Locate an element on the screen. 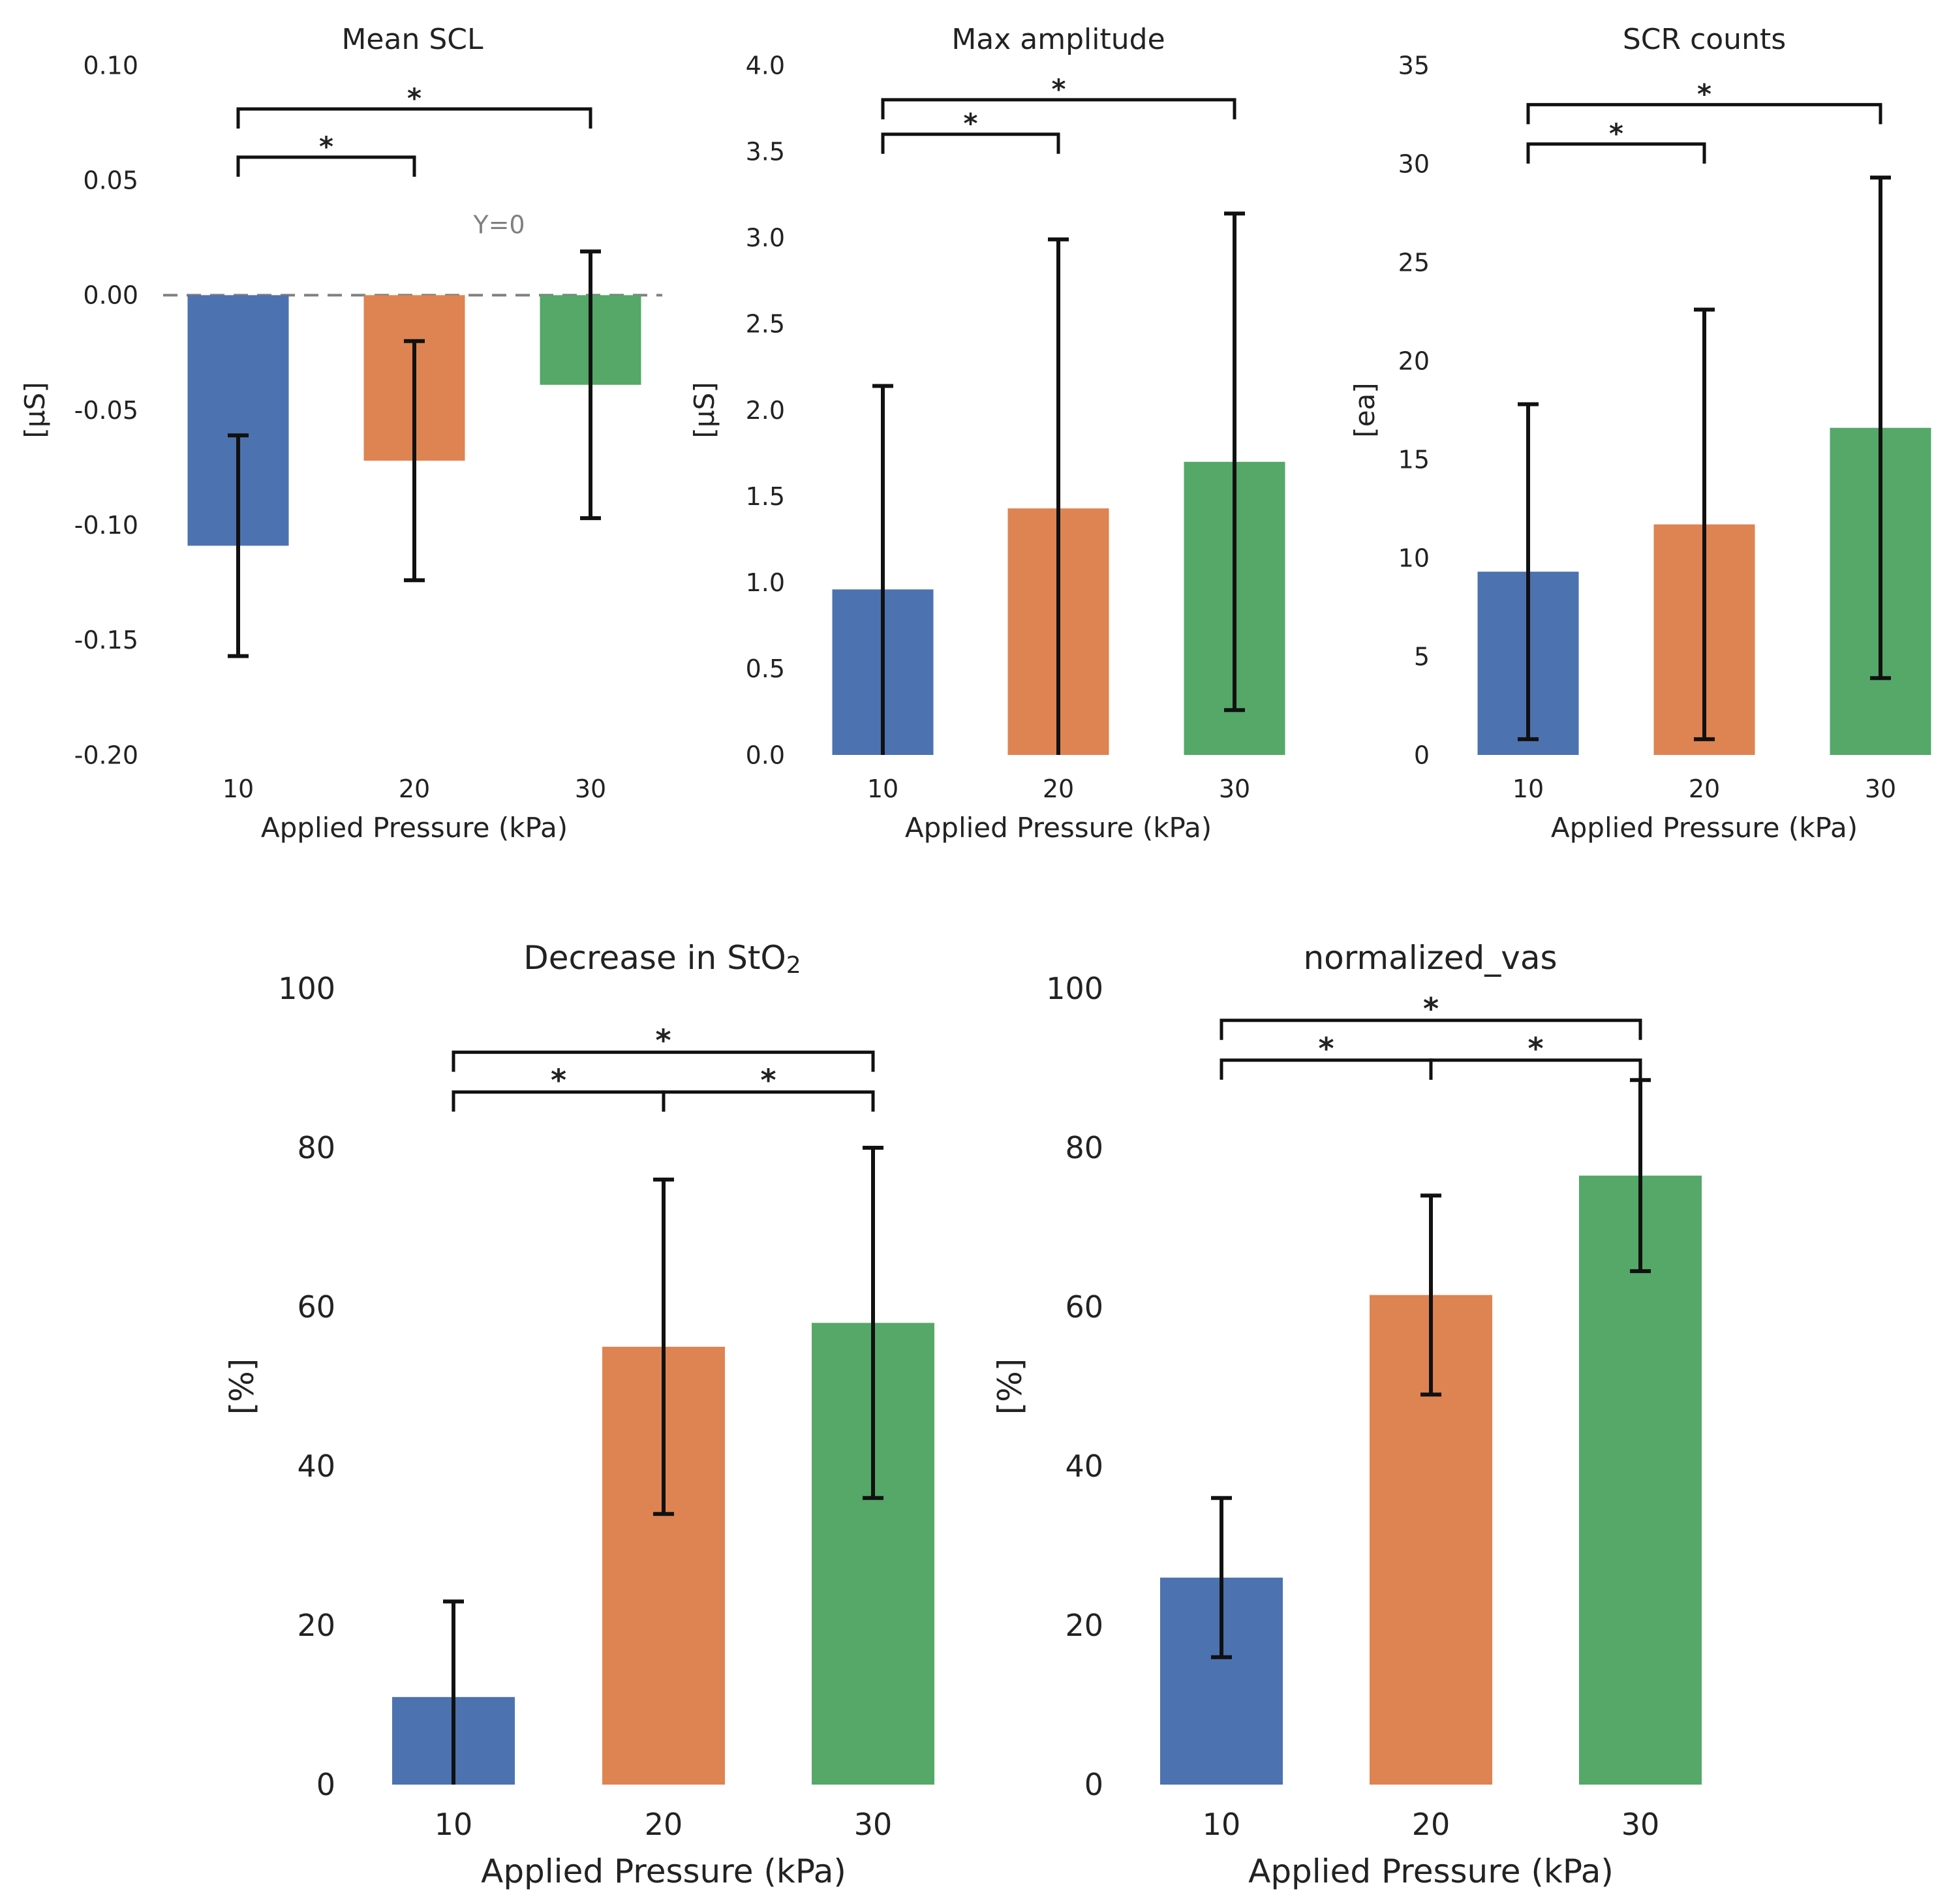 This screenshot has height=1904, width=1949. chart-title: Max amplitude is located at coordinates (1058, 40).